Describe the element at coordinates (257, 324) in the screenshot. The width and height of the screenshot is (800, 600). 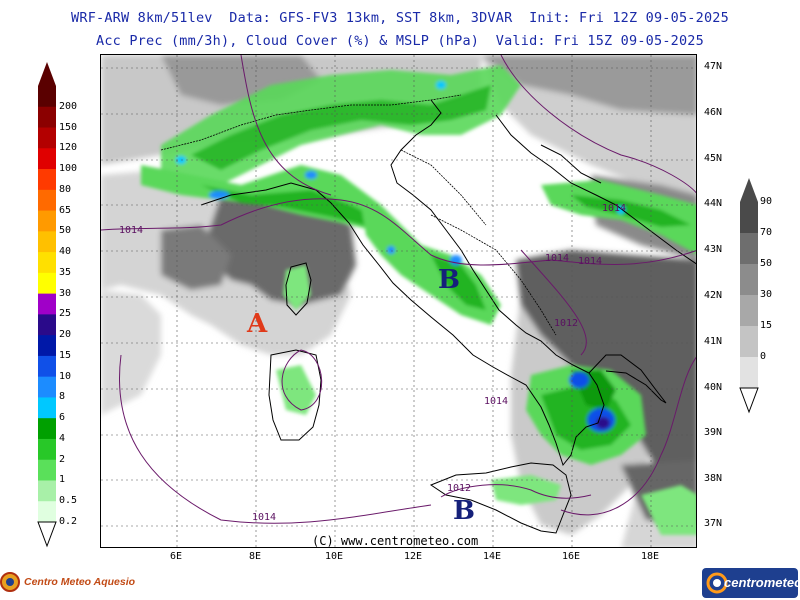
I see `high-pressure-center: A` at that location.